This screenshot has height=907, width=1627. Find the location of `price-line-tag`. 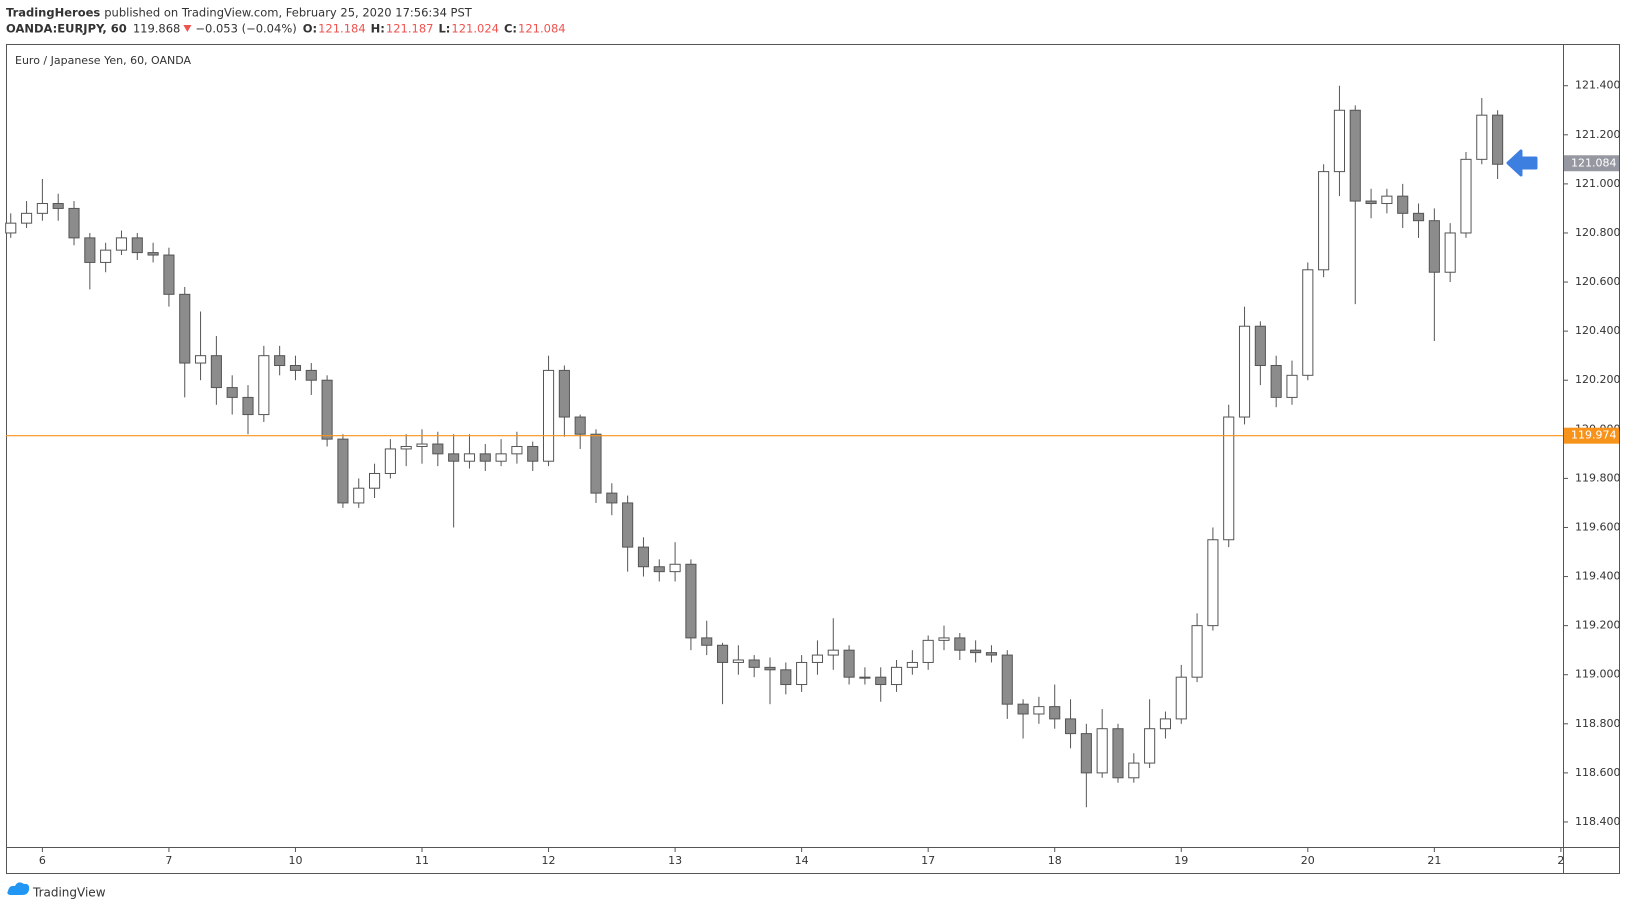

price-line-tag is located at coordinates (1591, 435).